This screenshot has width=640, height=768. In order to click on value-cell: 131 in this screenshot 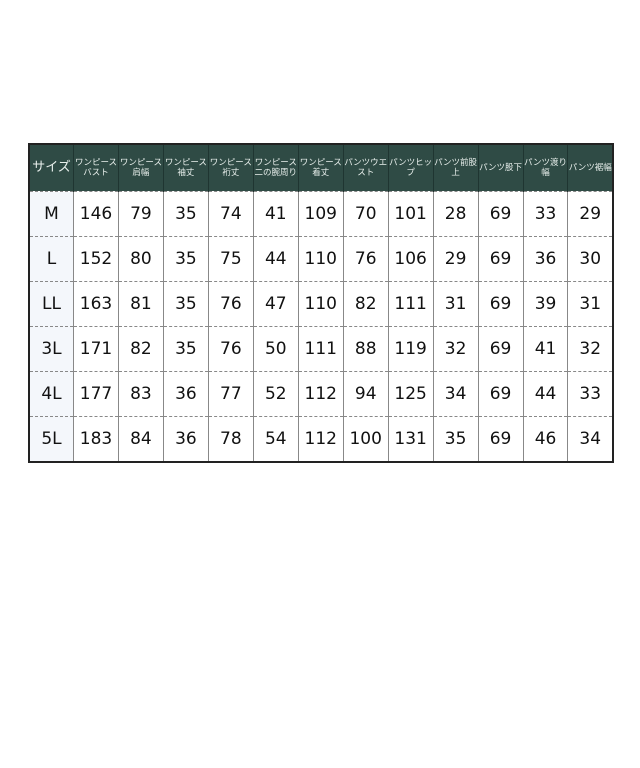, I will do `click(410, 439)`.